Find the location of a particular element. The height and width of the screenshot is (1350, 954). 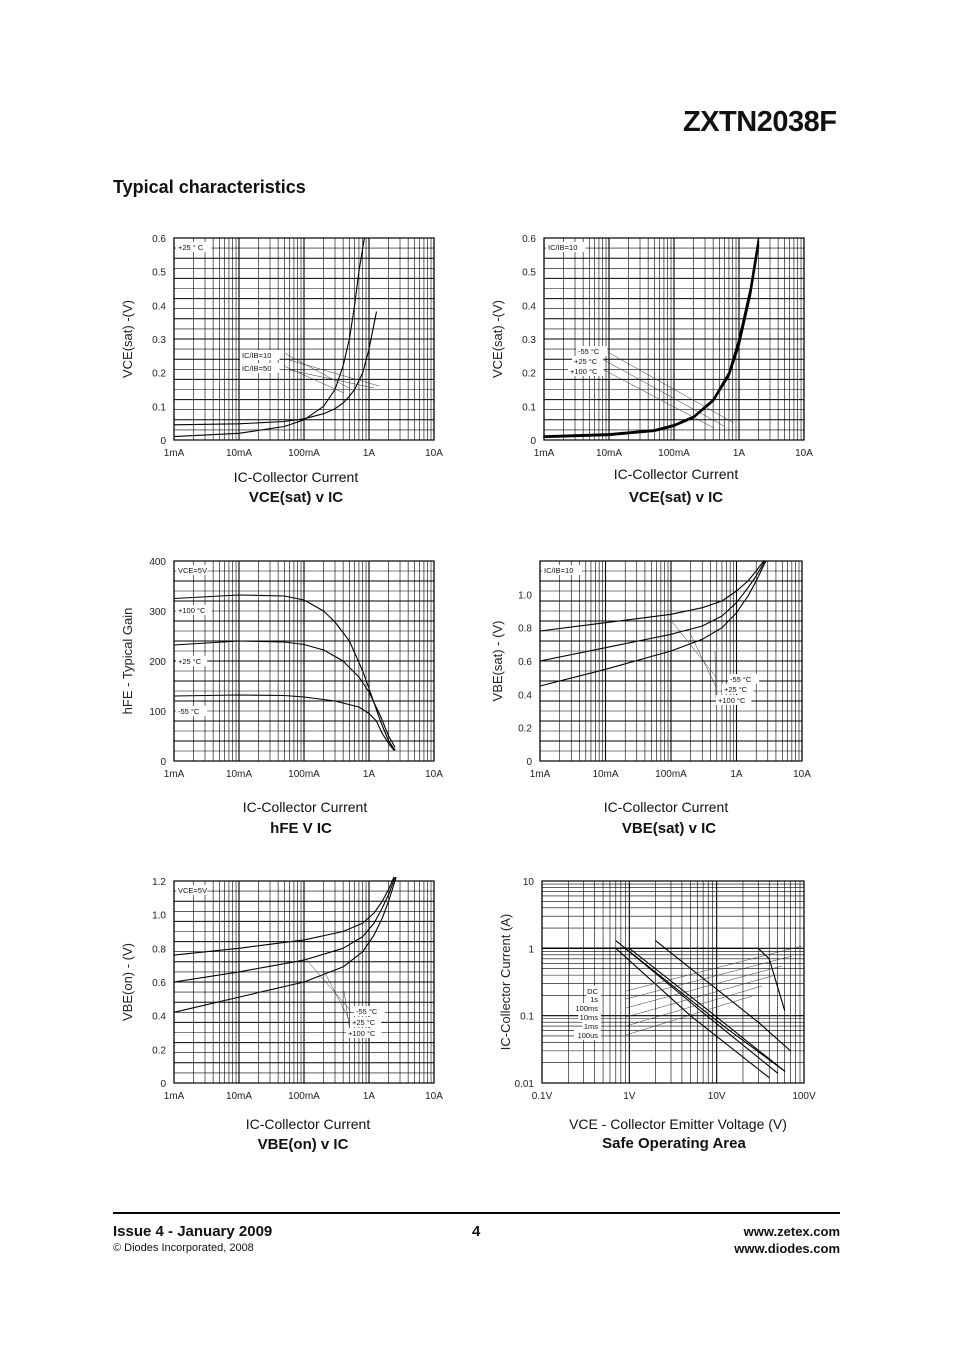

annotation-label: 100us is located at coordinates (588, 1035).